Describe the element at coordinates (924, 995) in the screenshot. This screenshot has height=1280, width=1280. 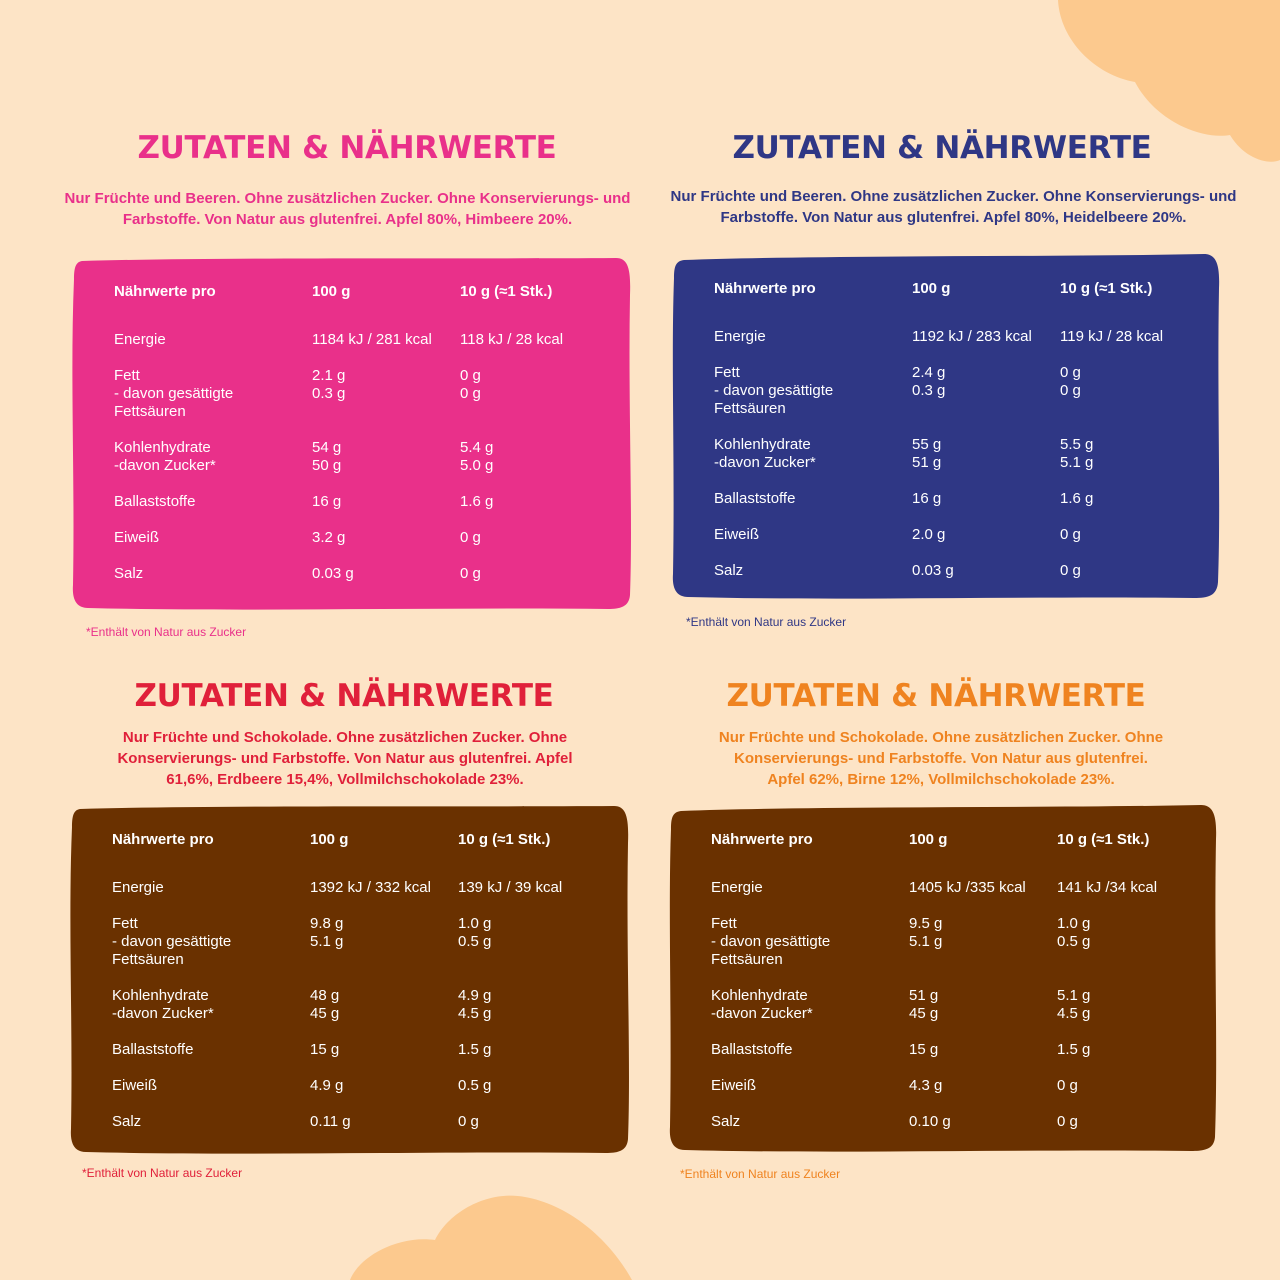
I see `value-per-100g: 51 g` at that location.